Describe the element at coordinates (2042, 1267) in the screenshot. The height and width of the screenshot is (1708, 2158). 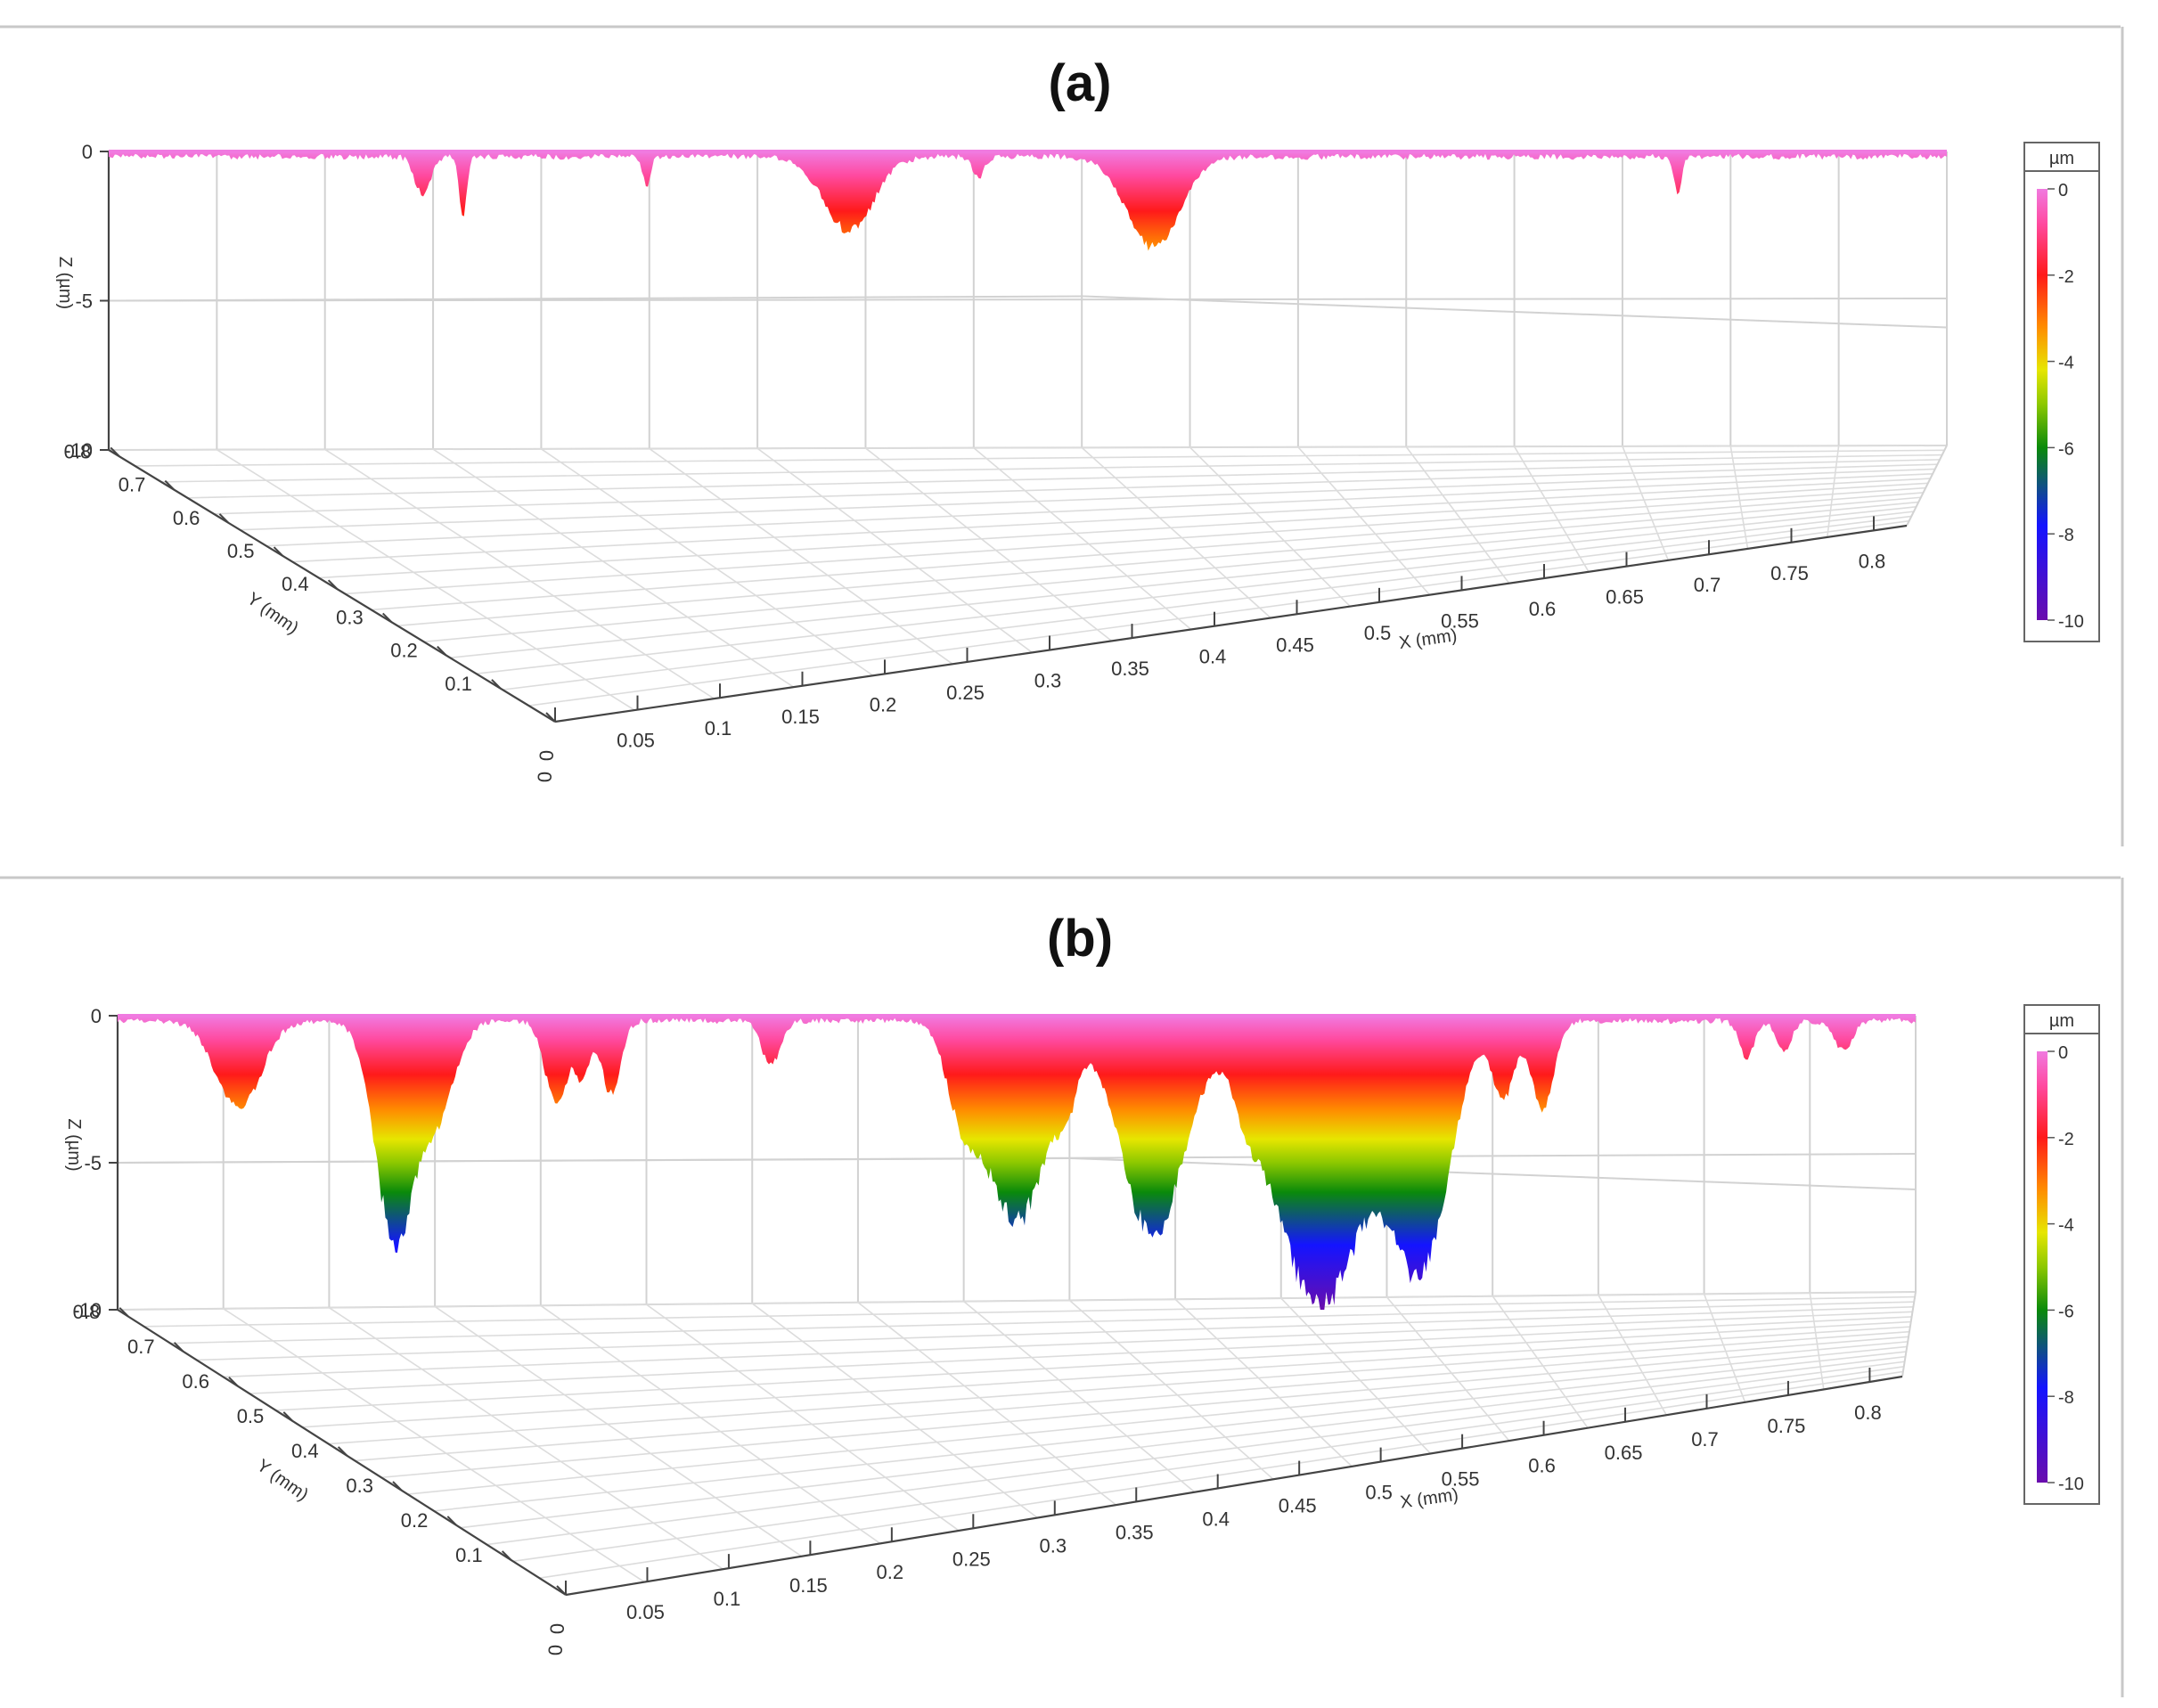
I see `legend-color-bar` at that location.